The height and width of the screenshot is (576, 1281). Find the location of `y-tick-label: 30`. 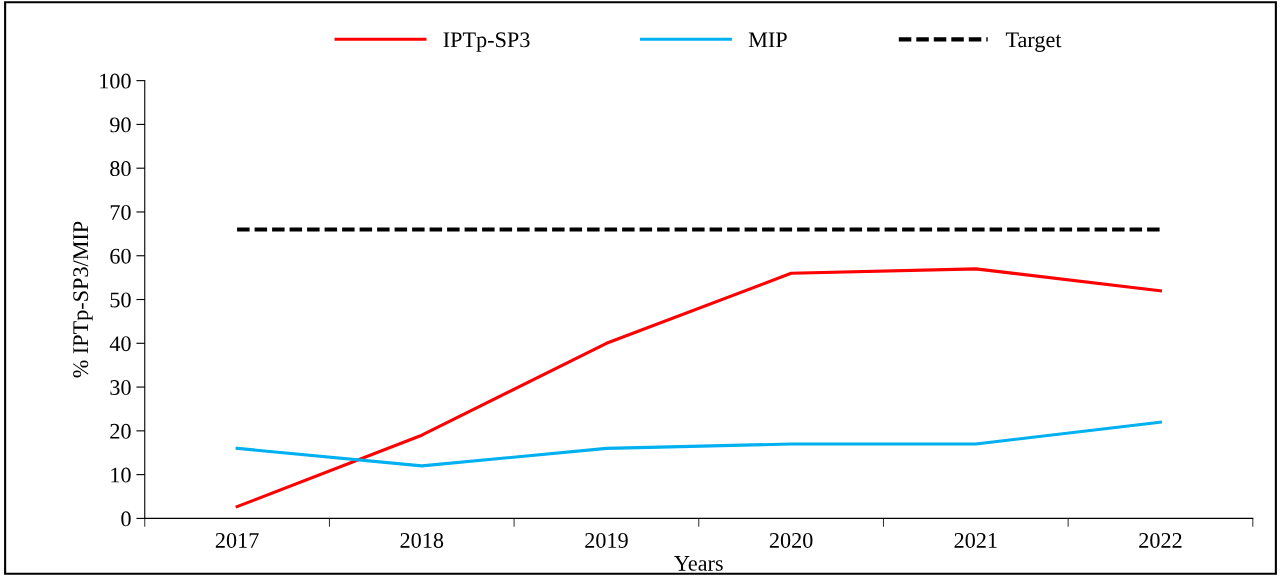

y-tick-label: 30 is located at coordinates (120, 387).